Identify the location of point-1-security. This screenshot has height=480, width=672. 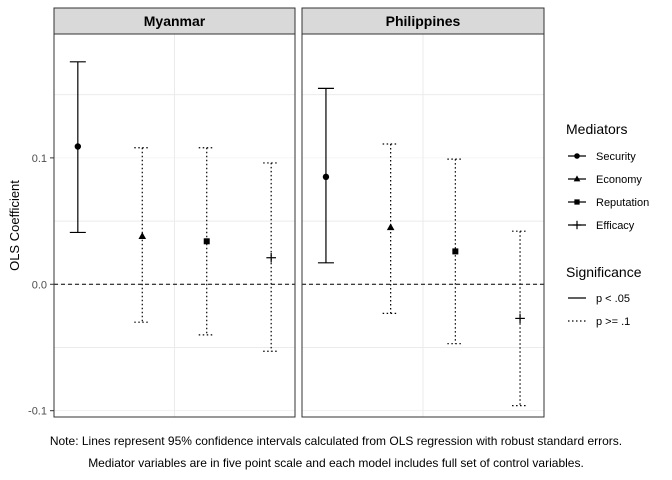
(326, 177).